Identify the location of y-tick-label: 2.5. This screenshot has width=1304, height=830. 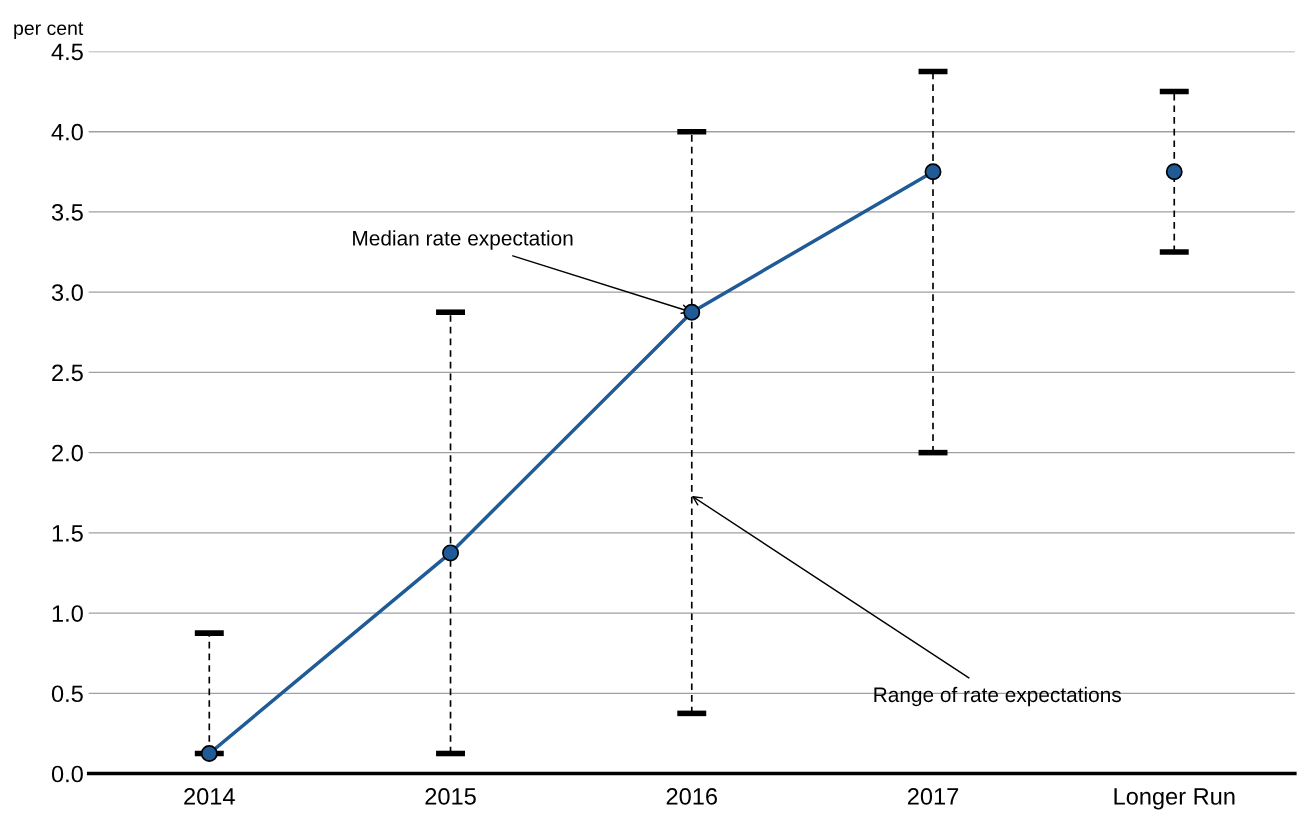
(67, 373).